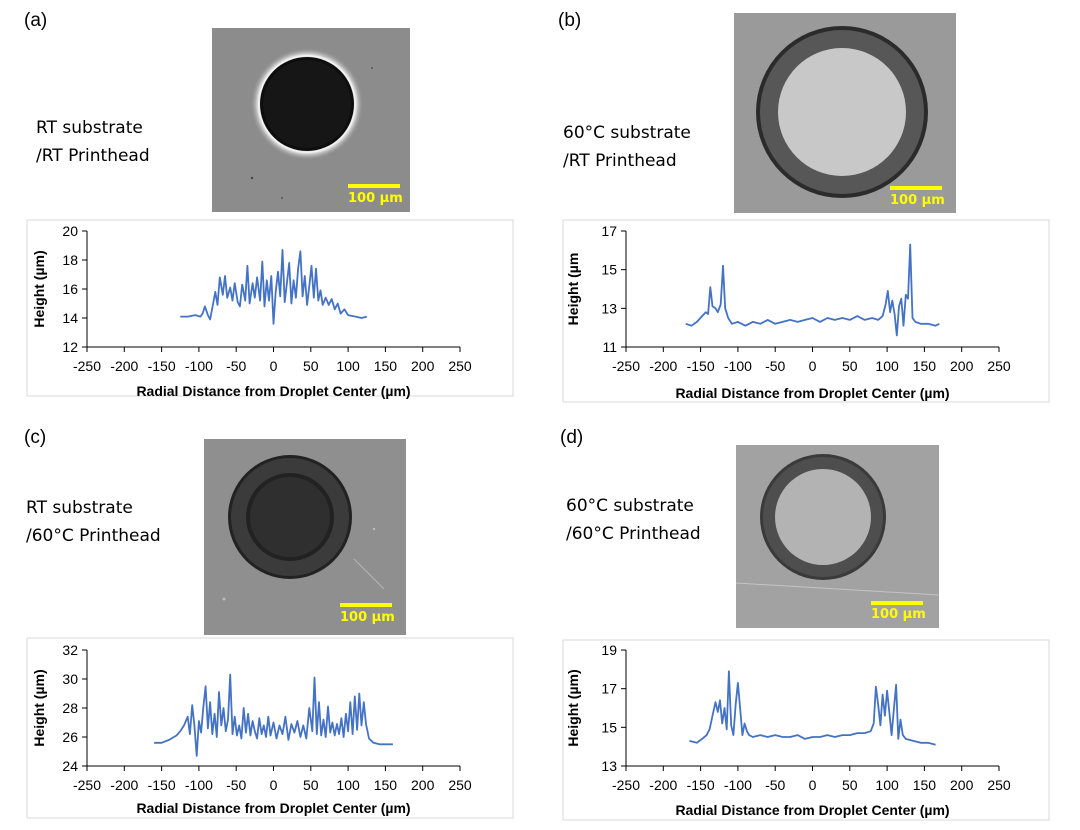 The width and height of the screenshot is (1080, 830). I want to click on chart-c-y-tick-label: 24, so click(70, 766).